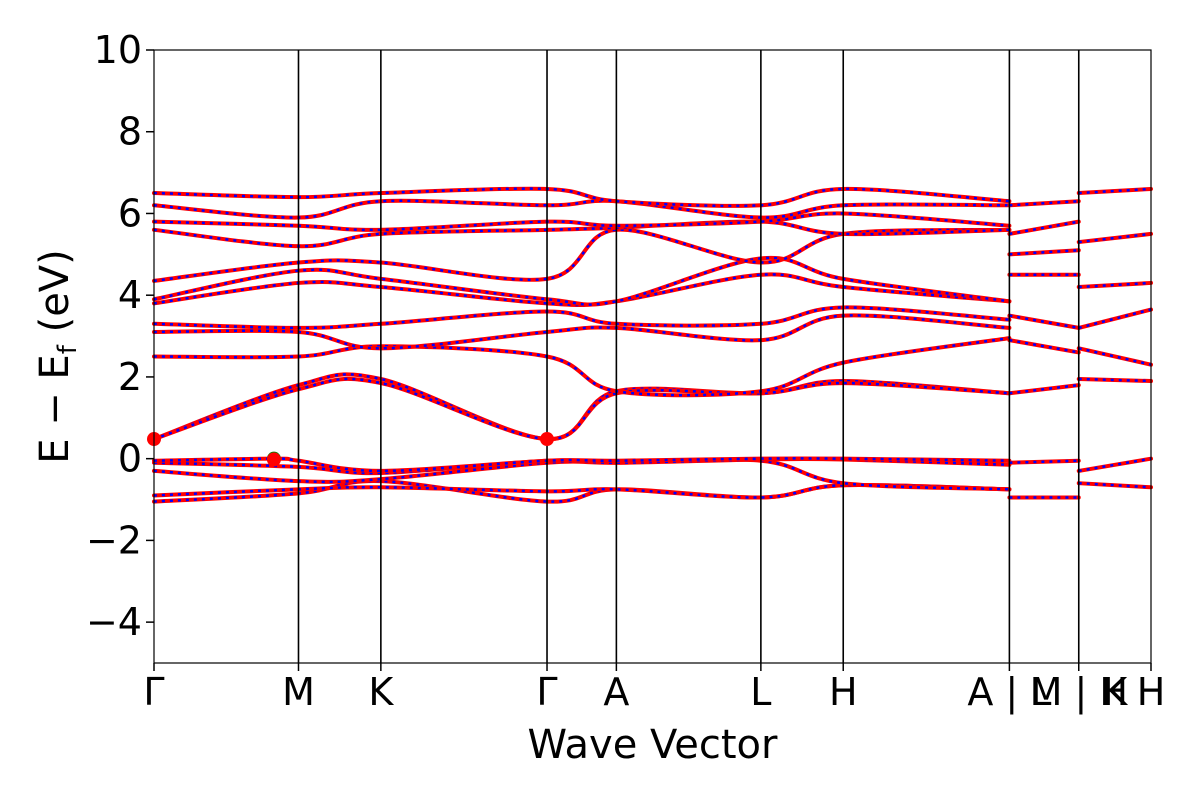 Image resolution: width=1200 pixels, height=800 pixels. I want to click on y-tick-label-4: 4, so click(130, 295).